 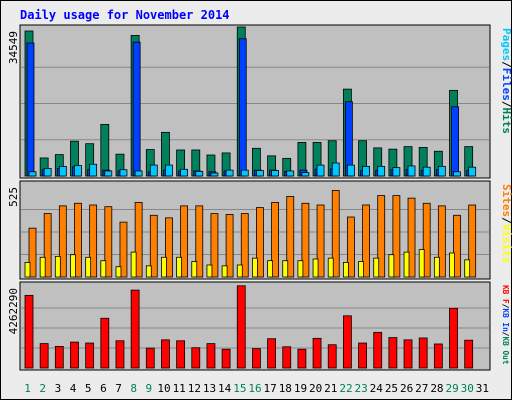 What do you see at coordinates (58, 388) in the screenshot?
I see `x-tick-label: 3` at bounding box center [58, 388].